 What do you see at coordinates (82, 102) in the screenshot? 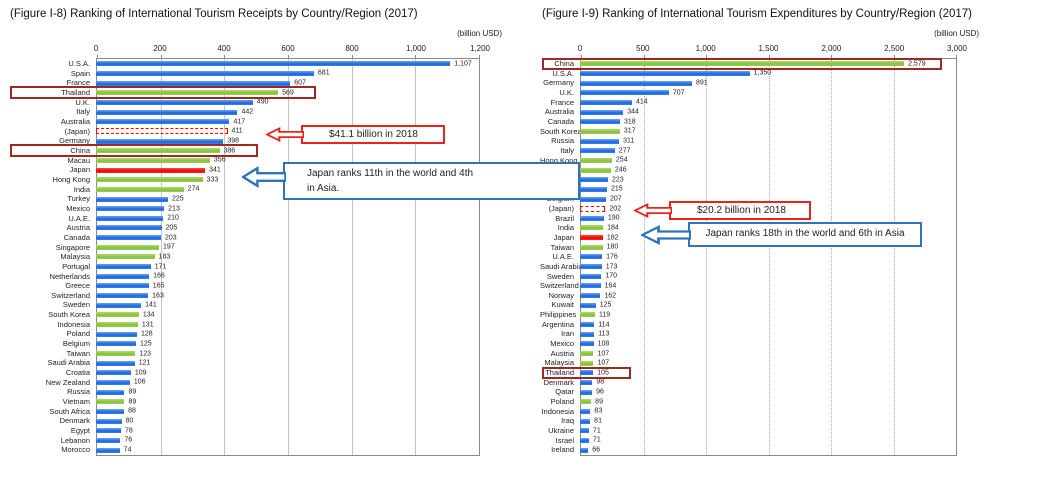
I see `country-label: U.K.` at bounding box center [82, 102].